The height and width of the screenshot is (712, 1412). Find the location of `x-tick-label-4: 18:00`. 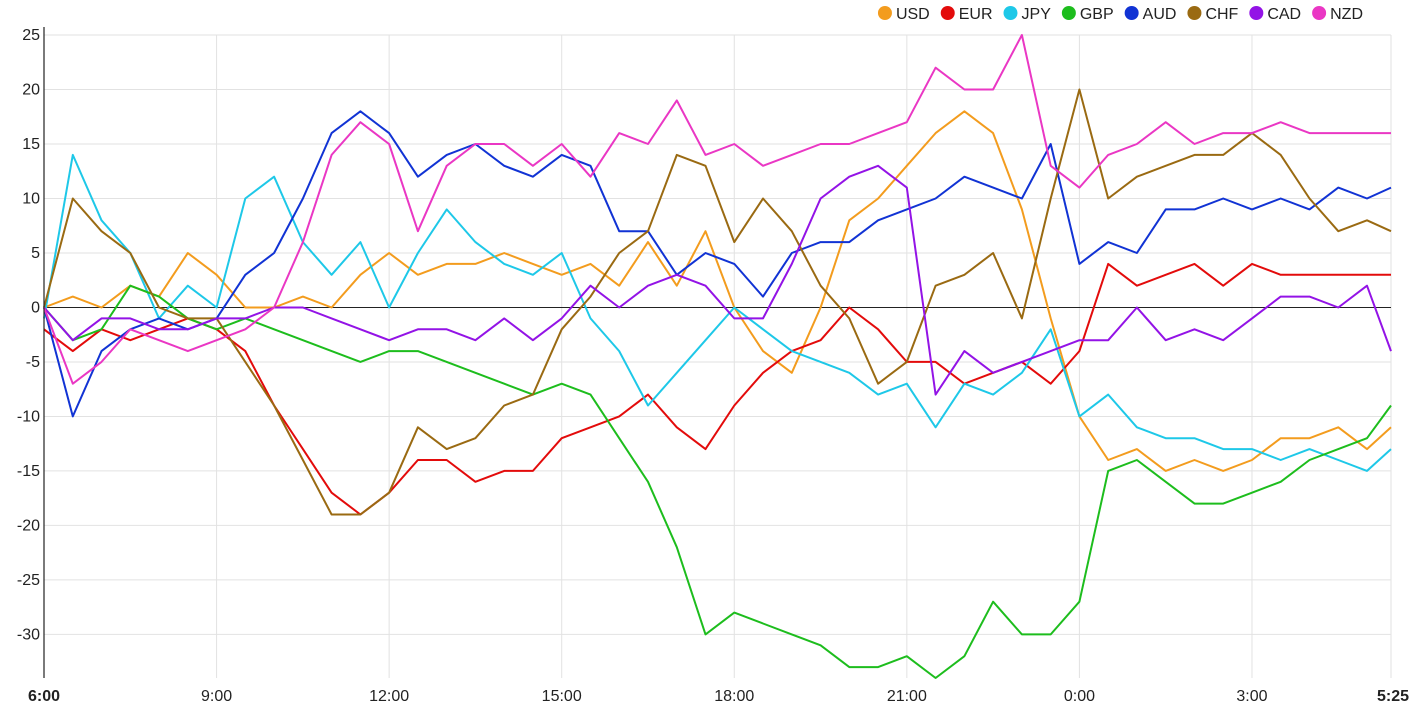

x-tick-label-4: 18:00 is located at coordinates (734, 696).